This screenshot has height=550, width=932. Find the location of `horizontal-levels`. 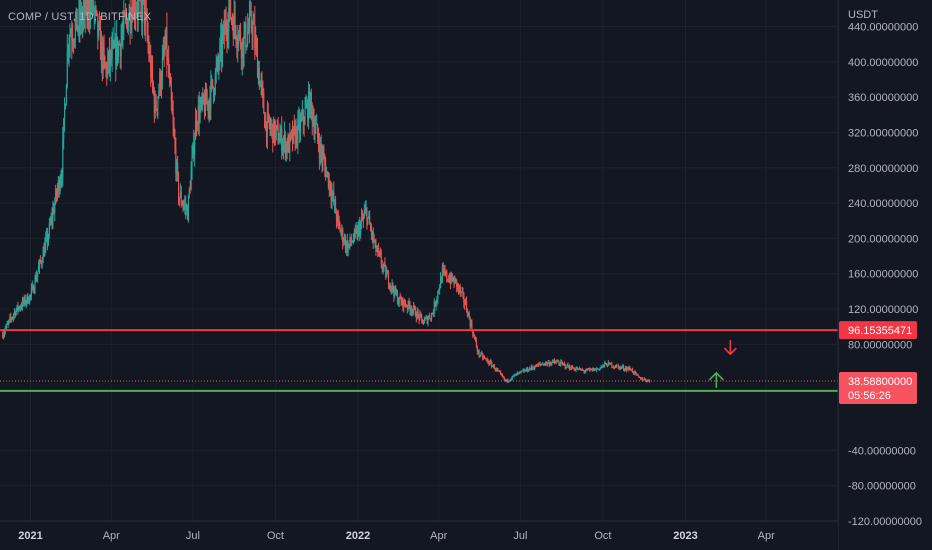

horizontal-levels is located at coordinates (419, 360).